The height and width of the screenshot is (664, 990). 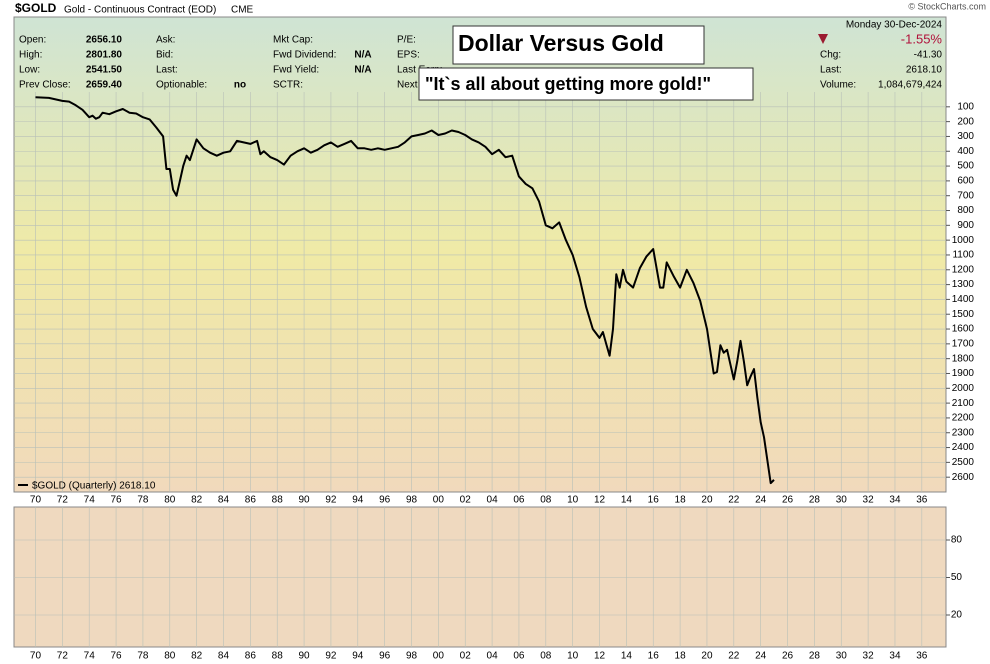 What do you see at coordinates (385, 500) in the screenshot?
I see `x-tick-label: 96` at bounding box center [385, 500].